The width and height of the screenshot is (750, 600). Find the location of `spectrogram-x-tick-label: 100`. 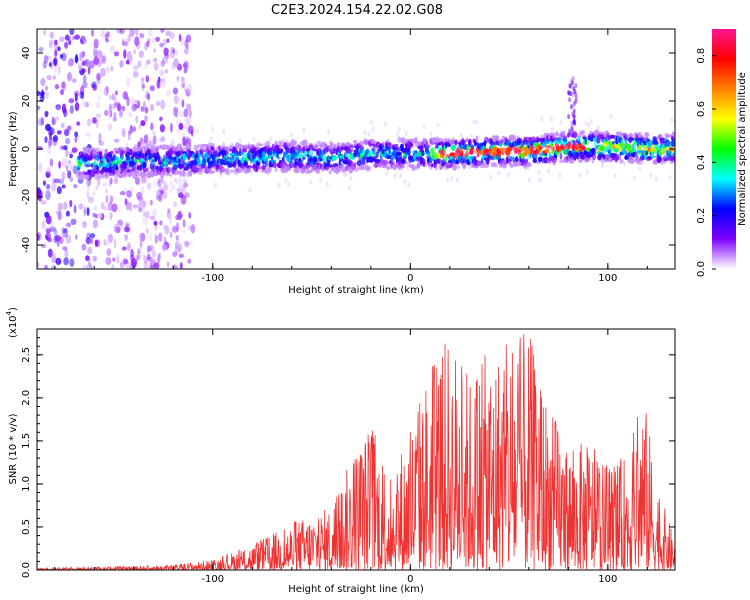

spectrogram-x-tick-label: 100 is located at coordinates (607, 278).